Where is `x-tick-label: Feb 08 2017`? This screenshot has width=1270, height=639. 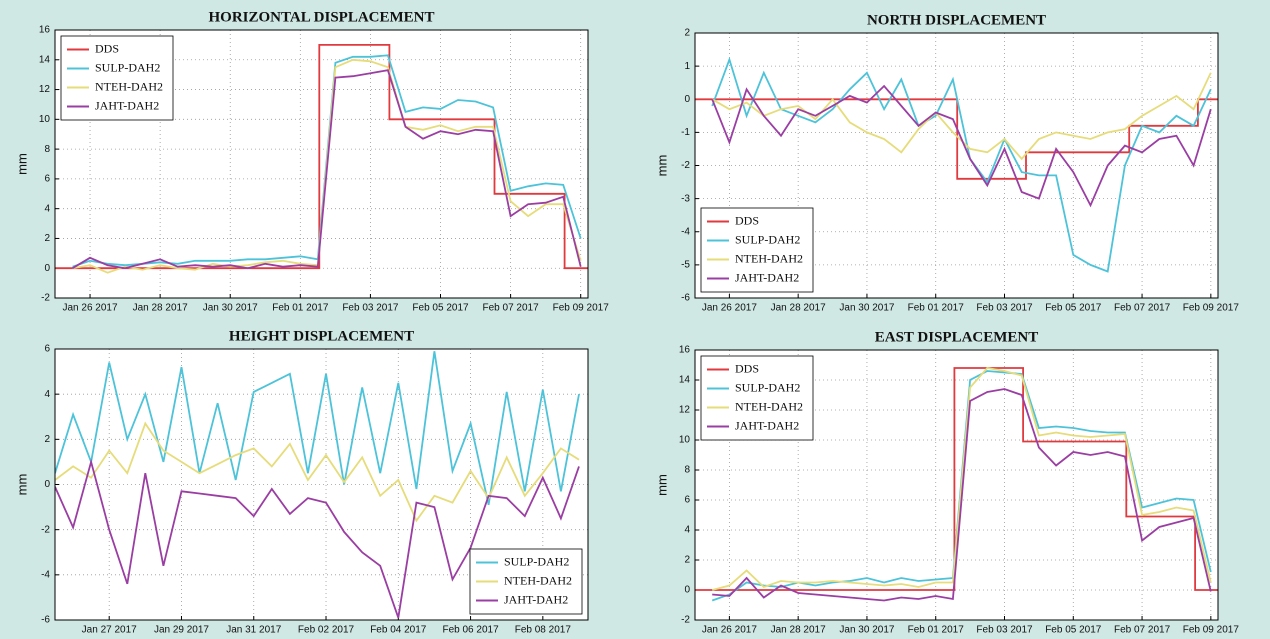 x-tick-label: Feb 08 2017 is located at coordinates (543, 630).